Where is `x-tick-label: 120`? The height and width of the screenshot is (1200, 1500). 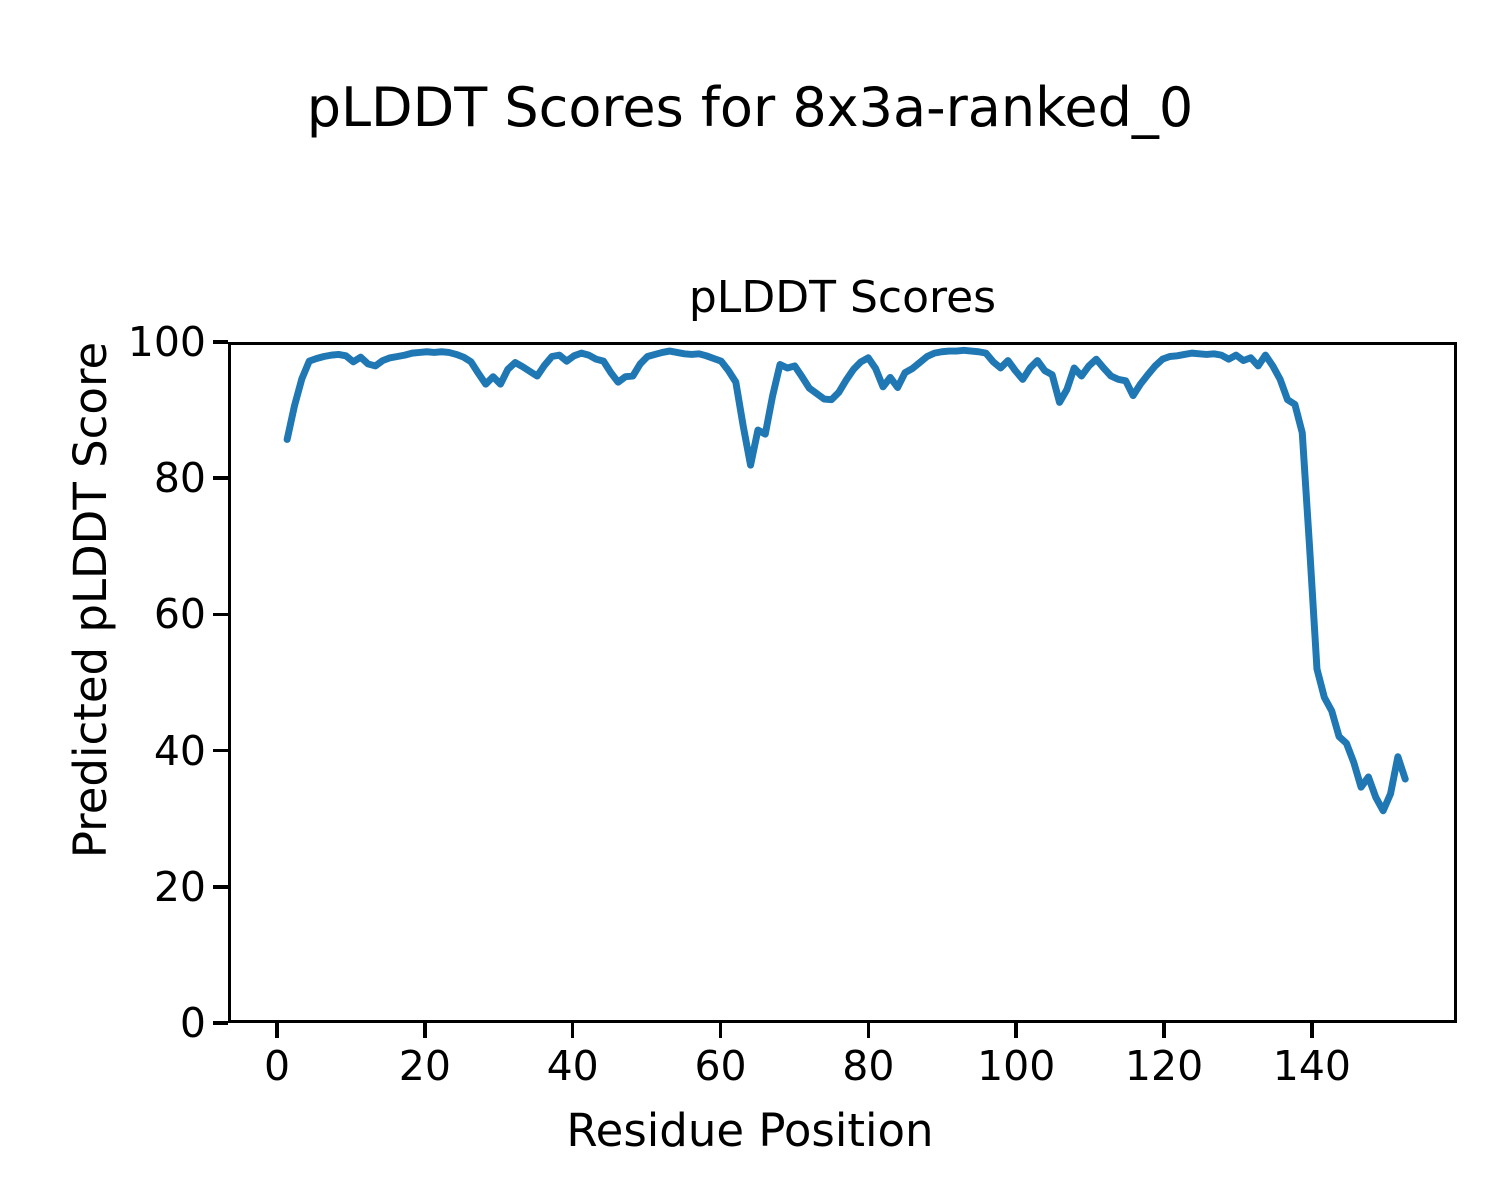 x-tick-label: 120 is located at coordinates (1164, 1066).